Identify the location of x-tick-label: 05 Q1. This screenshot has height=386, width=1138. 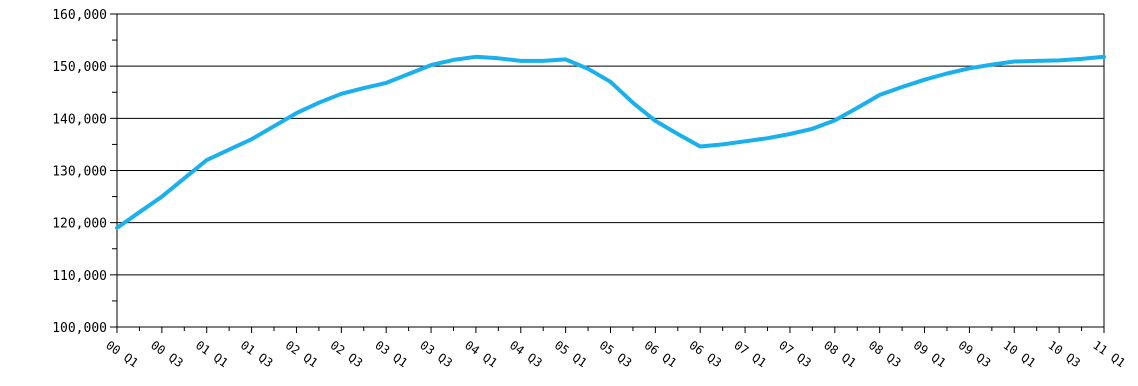
(571, 354).